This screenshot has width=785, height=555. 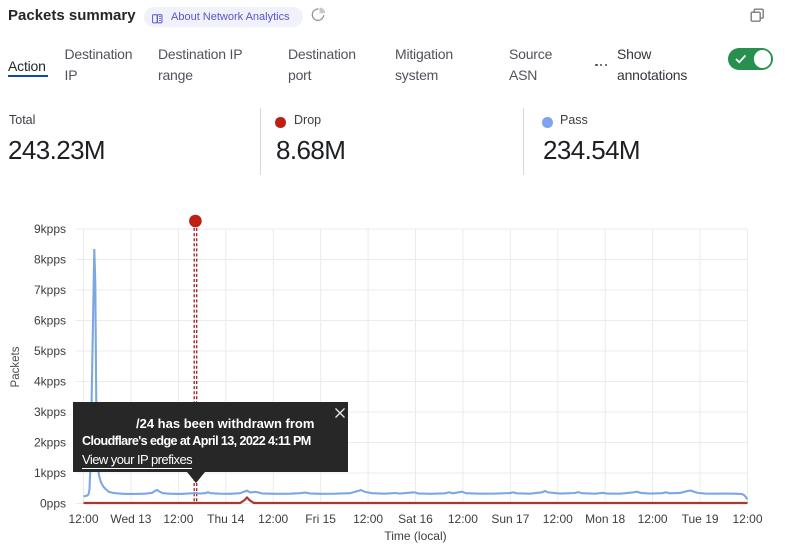 I want to click on svg-text: 6kpps, so click(x=50, y=321).